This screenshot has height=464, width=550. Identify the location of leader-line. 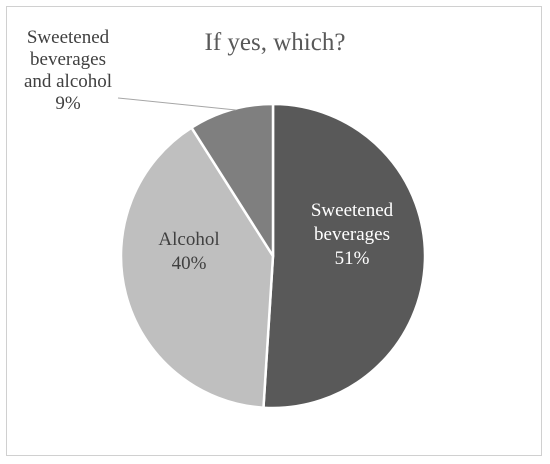
(177, 104).